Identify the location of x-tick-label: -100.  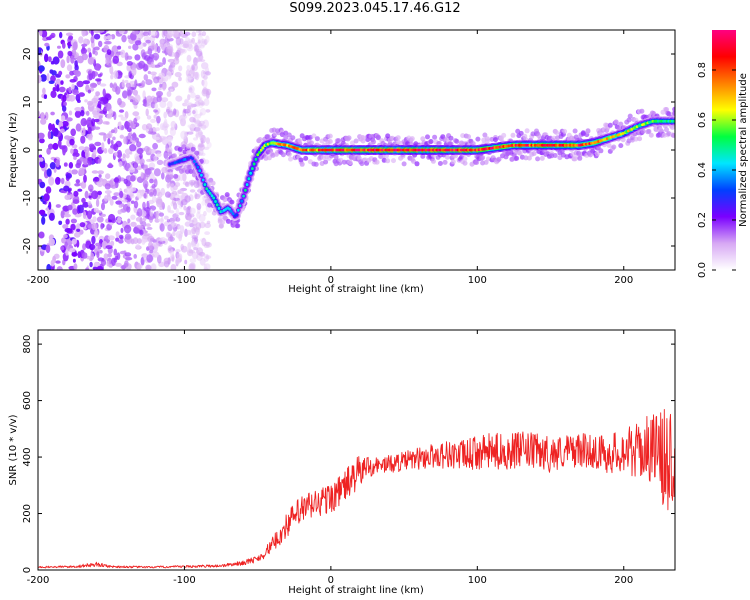
(184, 280).